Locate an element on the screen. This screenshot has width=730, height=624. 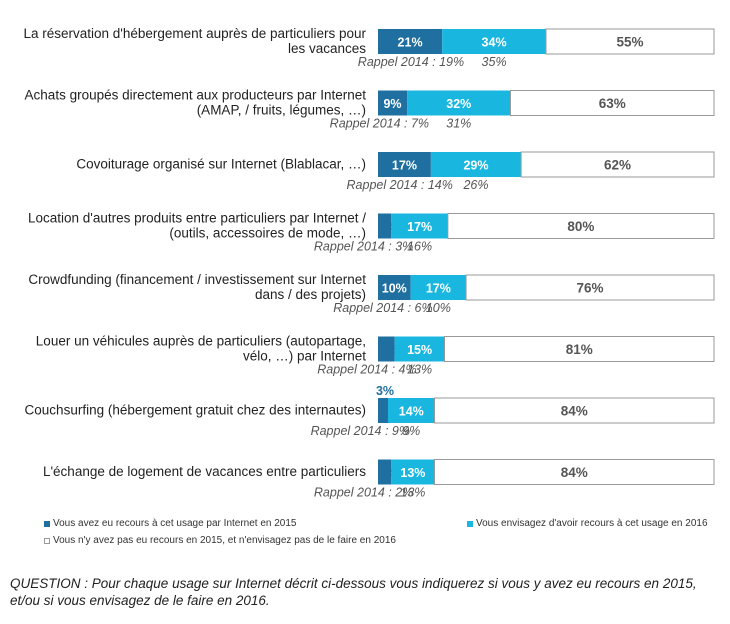
legend-swatch-none is located at coordinates (47, 540).